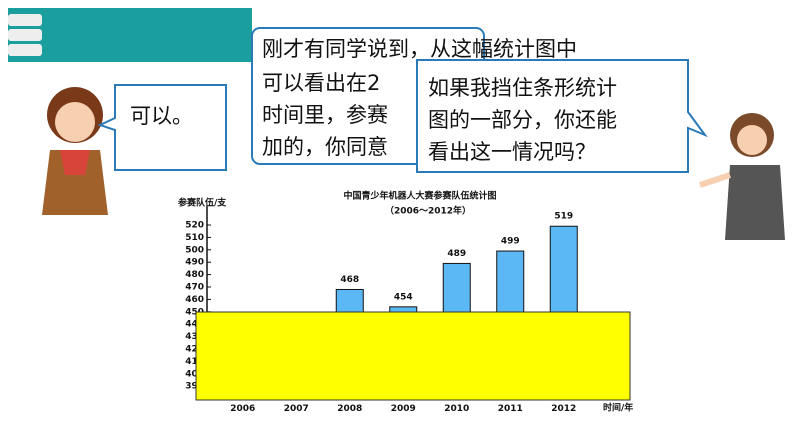 Image resolution: width=794 pixels, height=447 pixels. I want to click on x-tick-label: 2010, so click(456, 409).